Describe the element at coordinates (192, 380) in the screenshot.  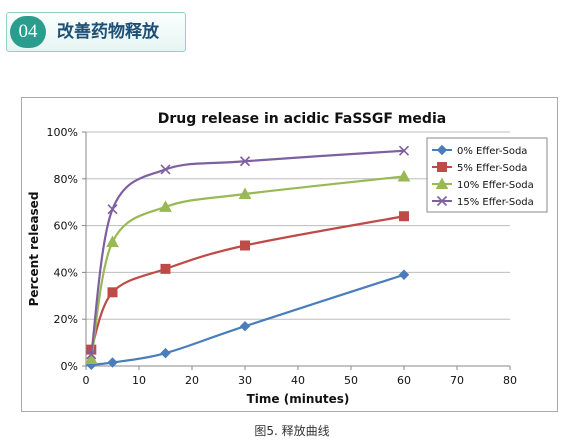
I see `x-tick-label: 20` at that location.